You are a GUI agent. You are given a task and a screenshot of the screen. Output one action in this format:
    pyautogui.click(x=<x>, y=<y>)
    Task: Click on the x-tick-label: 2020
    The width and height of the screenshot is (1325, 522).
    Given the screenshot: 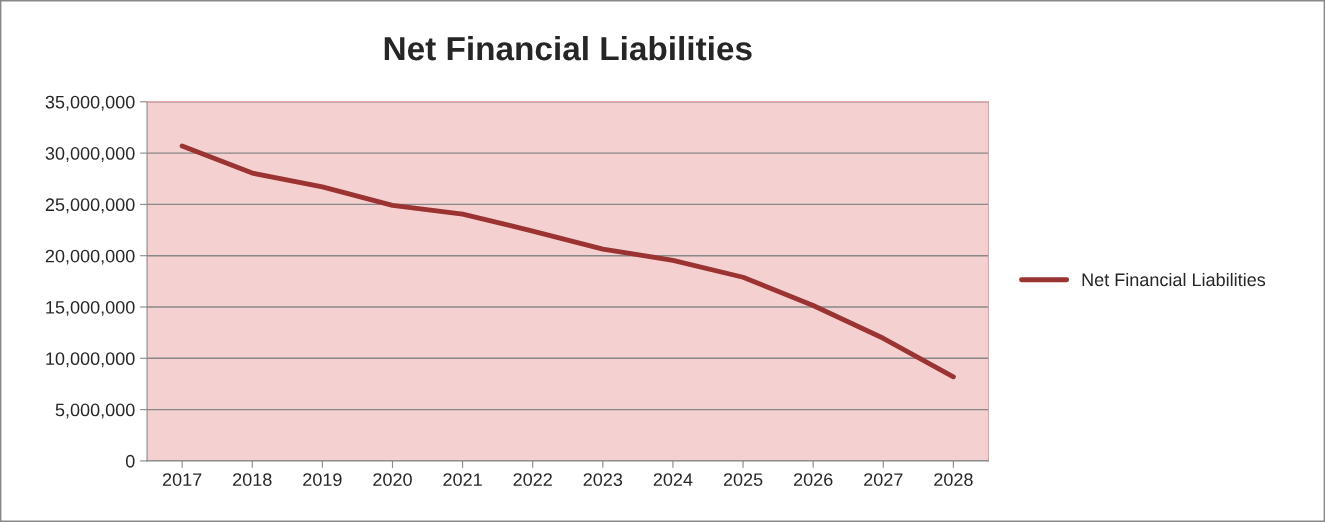 What is the action you would take?
    pyautogui.click(x=392, y=479)
    